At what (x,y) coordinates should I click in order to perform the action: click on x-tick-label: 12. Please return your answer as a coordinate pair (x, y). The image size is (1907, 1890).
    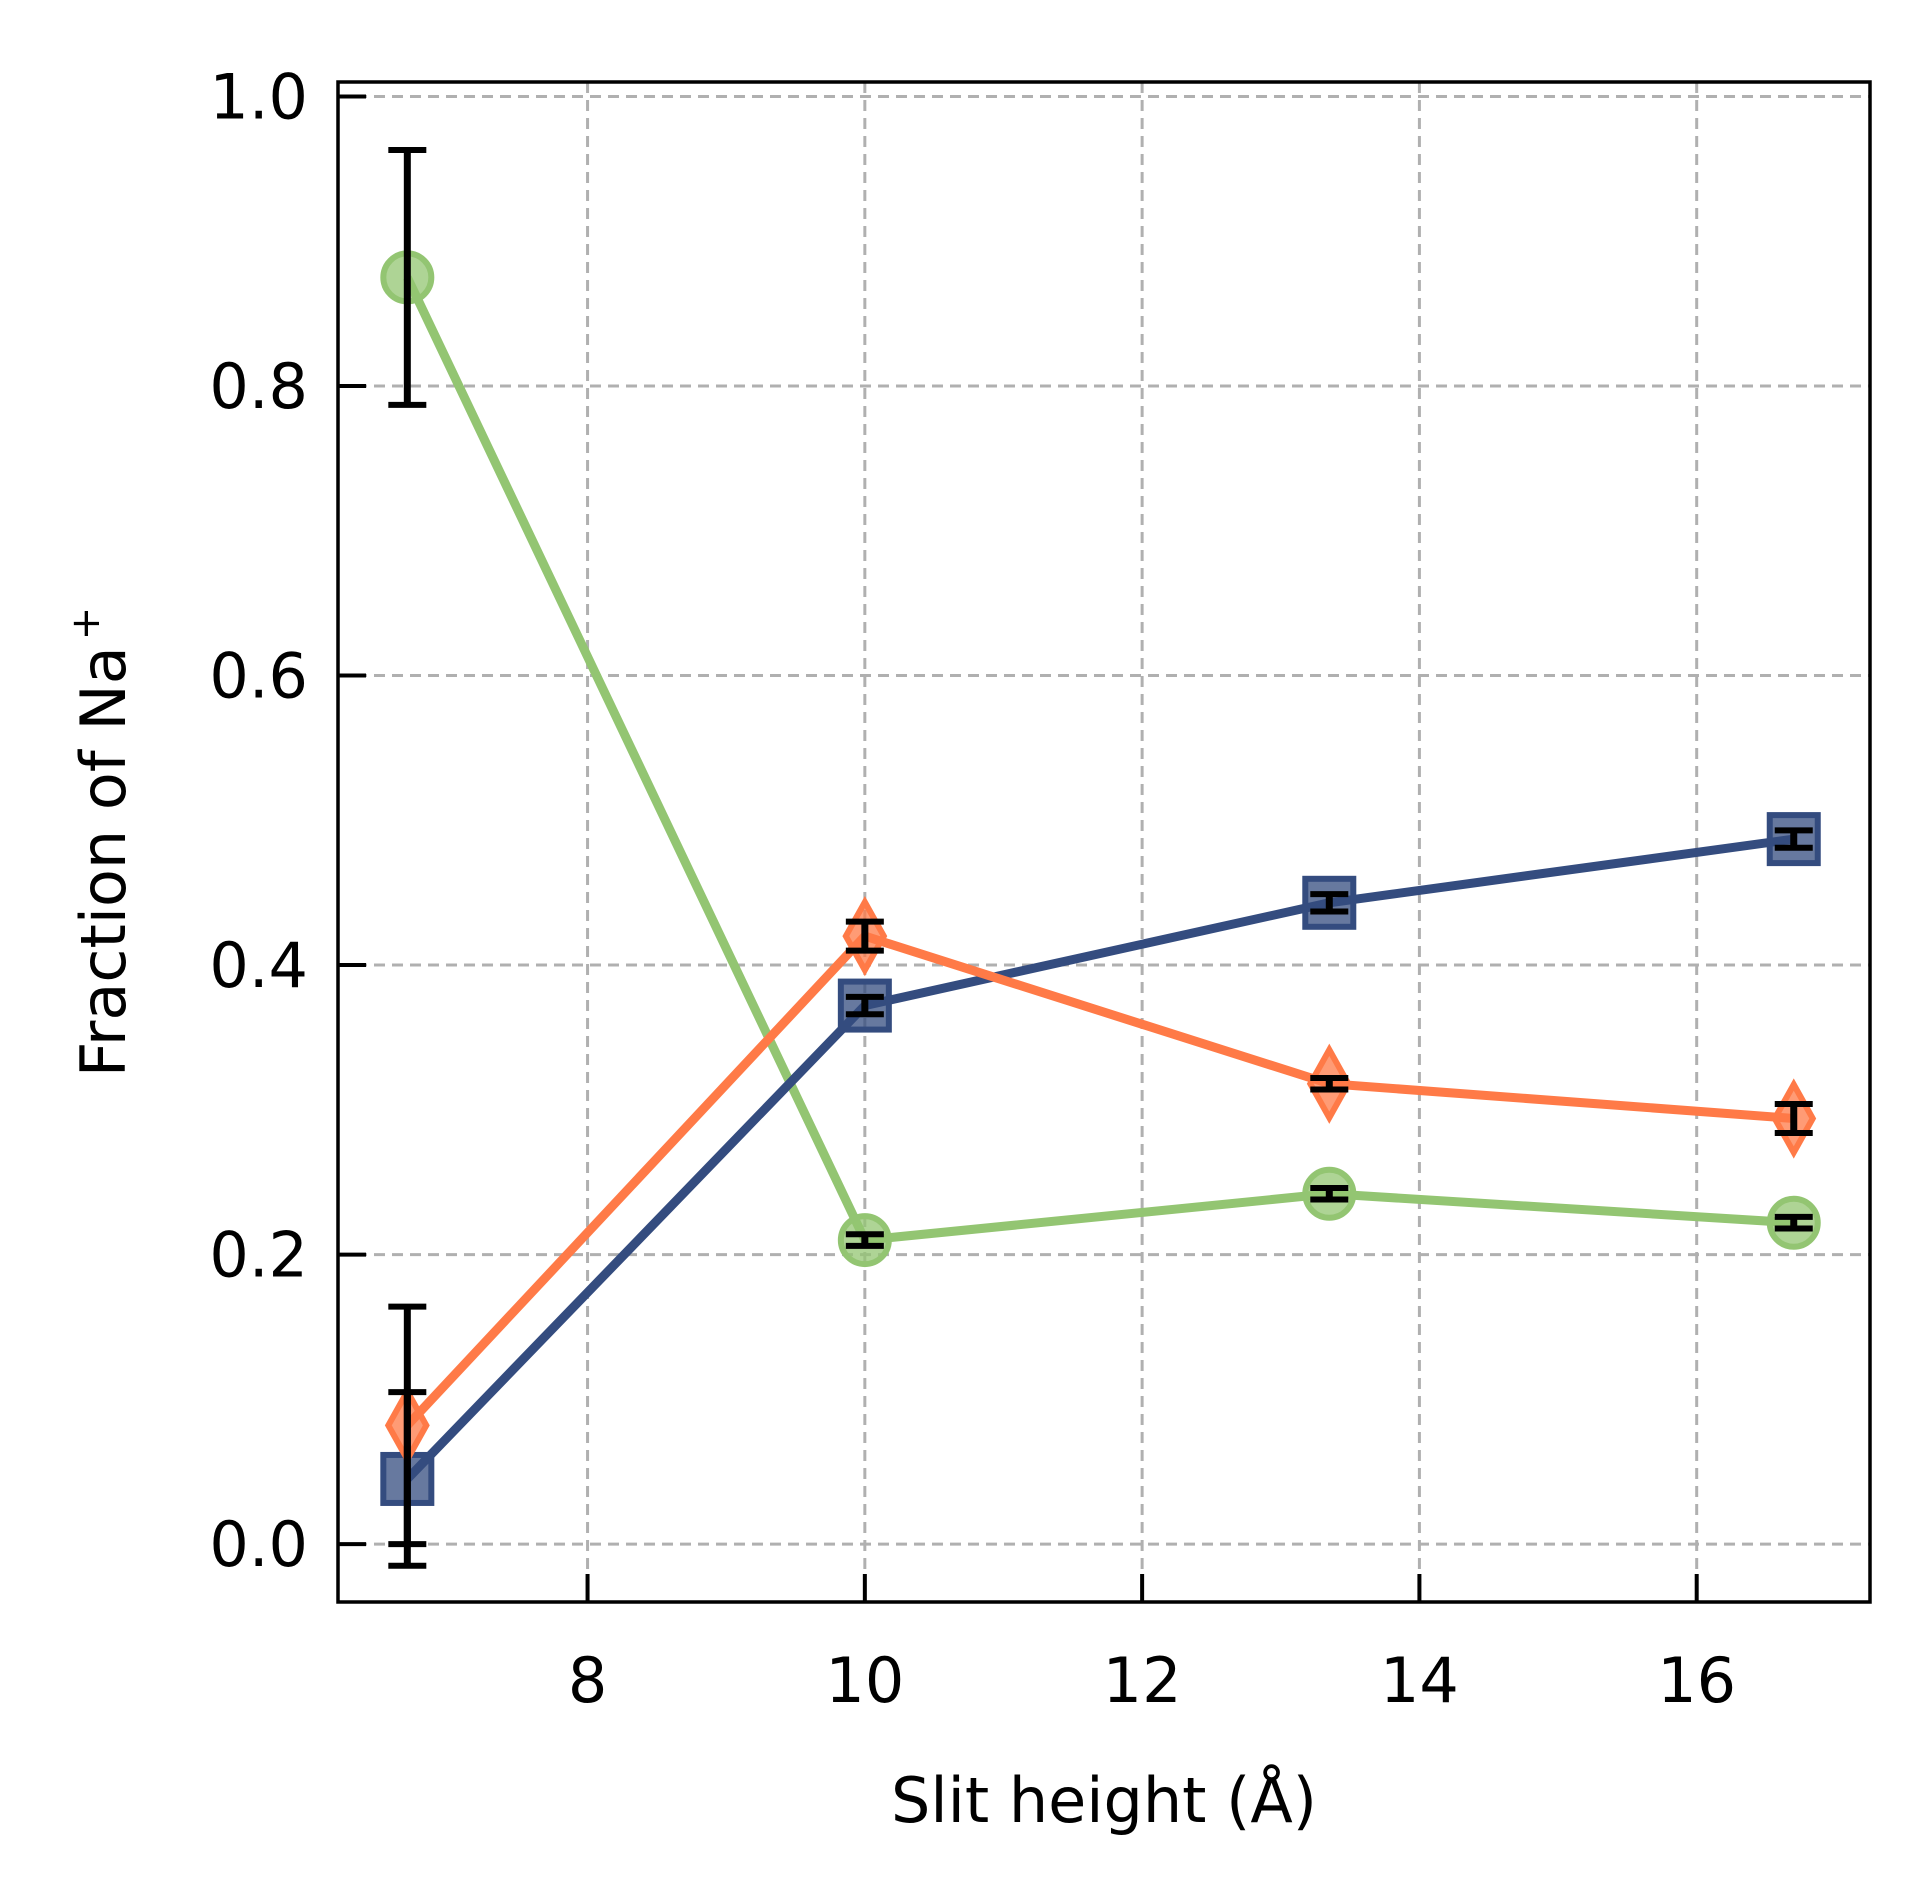
    Looking at the image, I should click on (1142, 1680).